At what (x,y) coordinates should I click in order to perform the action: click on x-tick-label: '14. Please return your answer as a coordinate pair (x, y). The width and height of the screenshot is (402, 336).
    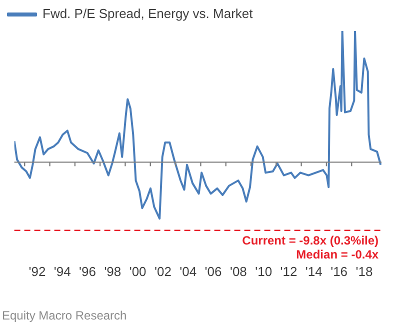
    Looking at the image, I should click on (313, 271).